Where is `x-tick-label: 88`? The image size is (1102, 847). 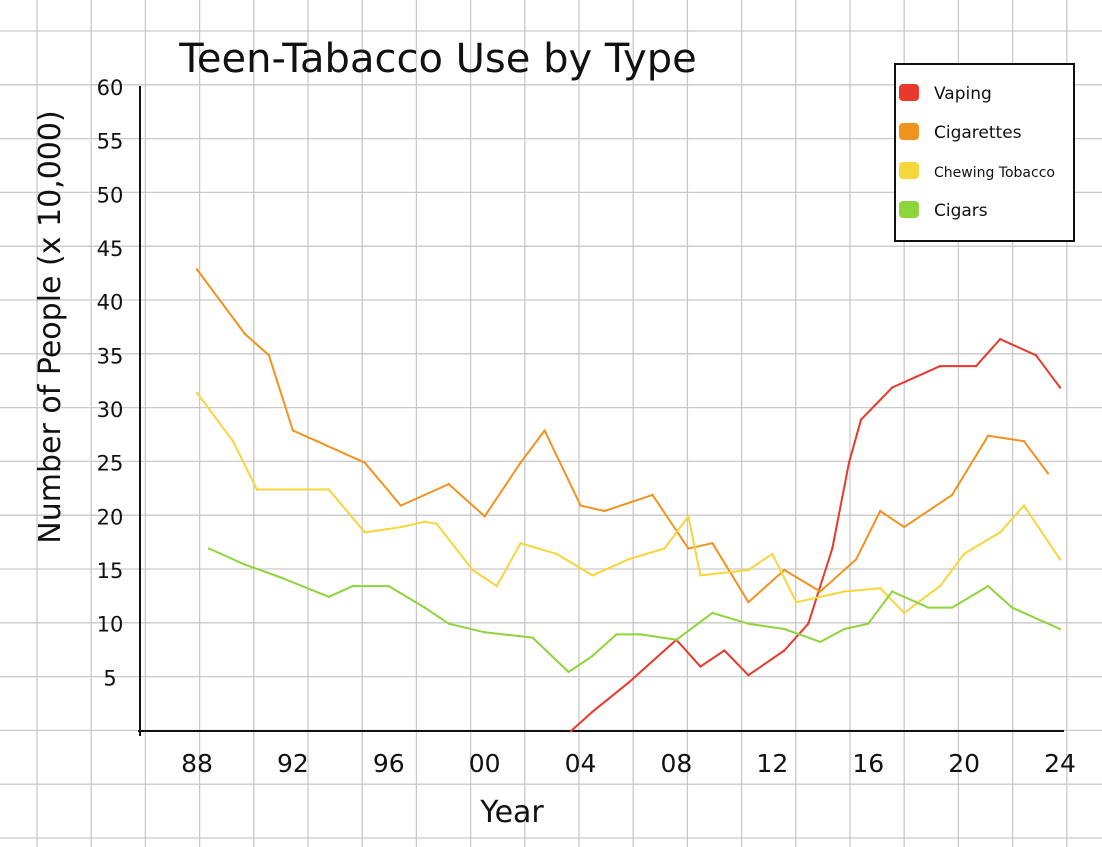
x-tick-label: 88 is located at coordinates (197, 763).